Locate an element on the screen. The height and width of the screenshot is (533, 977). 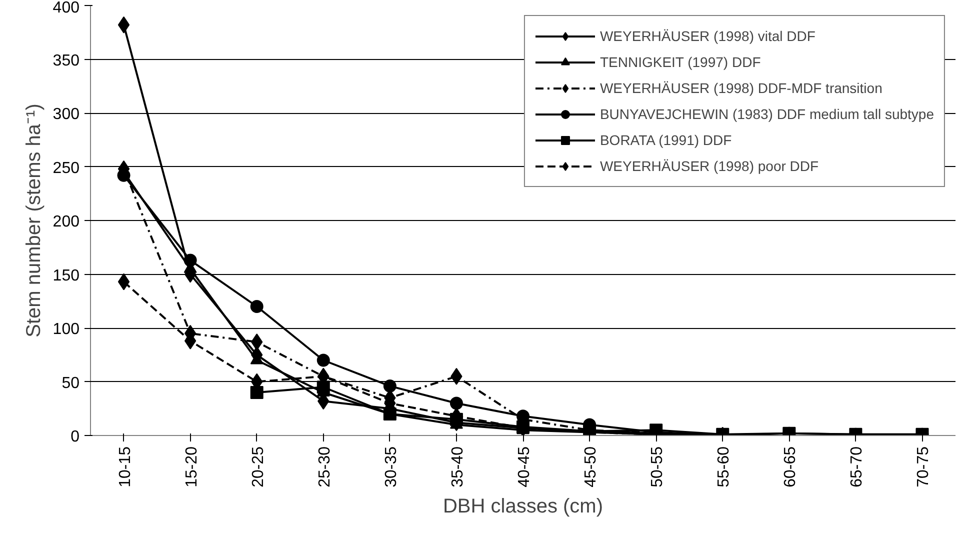
x-tick-label: 70-75 is located at coordinates (923, 467).